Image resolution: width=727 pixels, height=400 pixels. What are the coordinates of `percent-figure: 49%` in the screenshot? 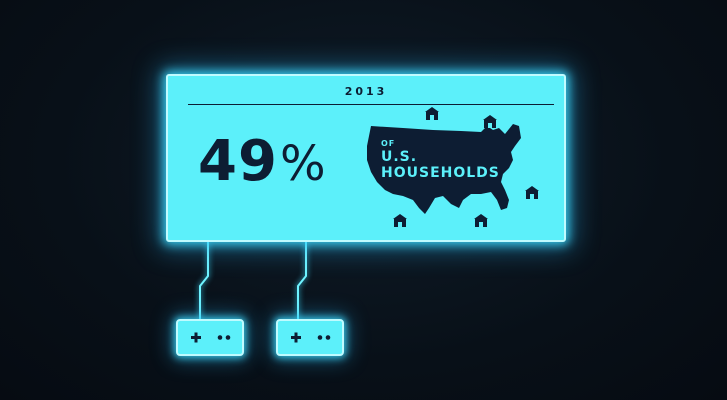 It's located at (262, 162).